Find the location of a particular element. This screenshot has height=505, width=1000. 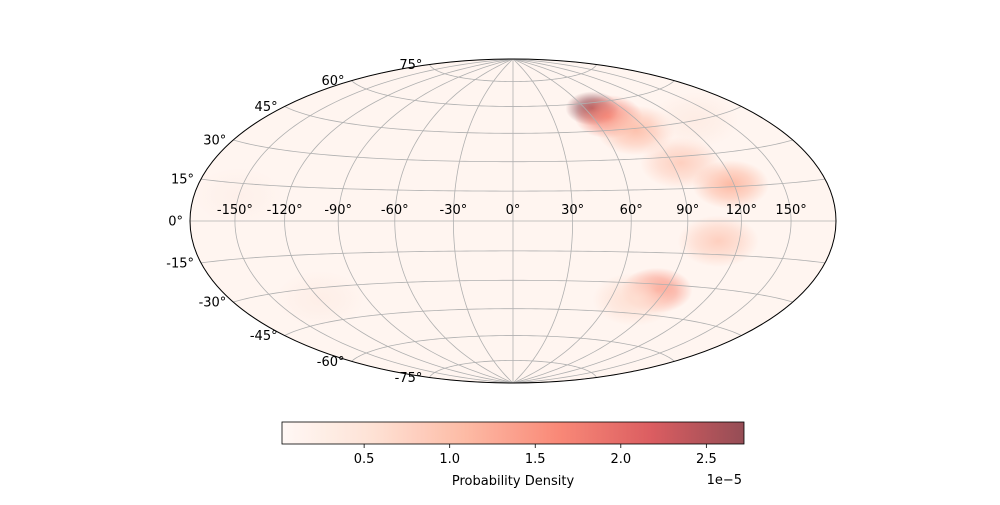

longitude-tick-label: -60° is located at coordinates (395, 210).